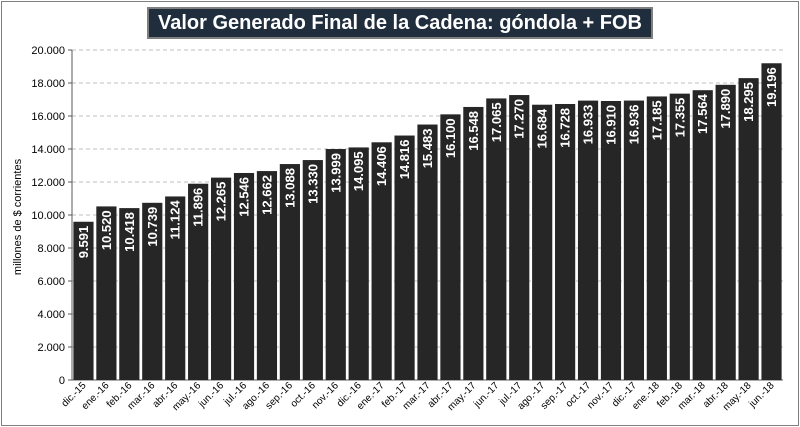 The image size is (800, 427). I want to click on value-label: 13.330, so click(312, 184).